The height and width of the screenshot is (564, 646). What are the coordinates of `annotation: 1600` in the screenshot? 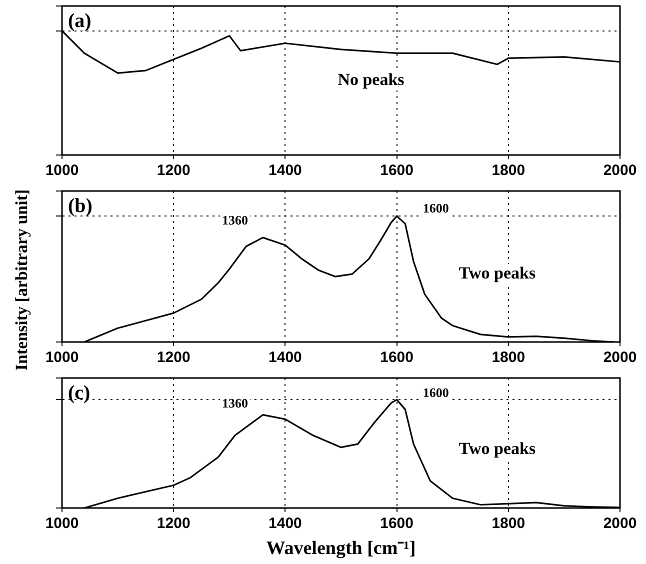 It's located at (435, 392).